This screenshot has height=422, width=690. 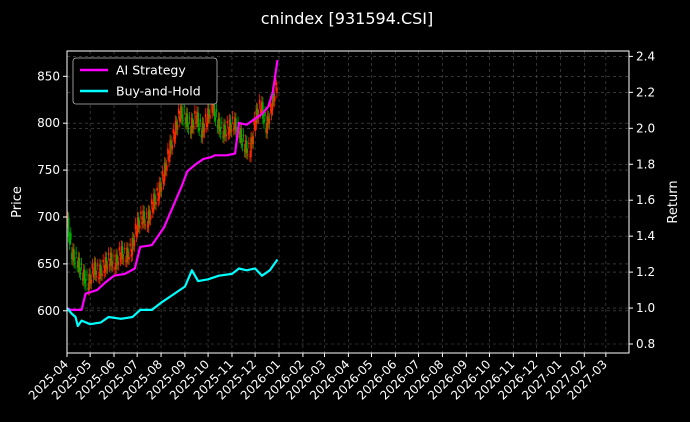 What do you see at coordinates (645, 272) in the screenshot?
I see `y-right-tick-label: 1.2` at bounding box center [645, 272].